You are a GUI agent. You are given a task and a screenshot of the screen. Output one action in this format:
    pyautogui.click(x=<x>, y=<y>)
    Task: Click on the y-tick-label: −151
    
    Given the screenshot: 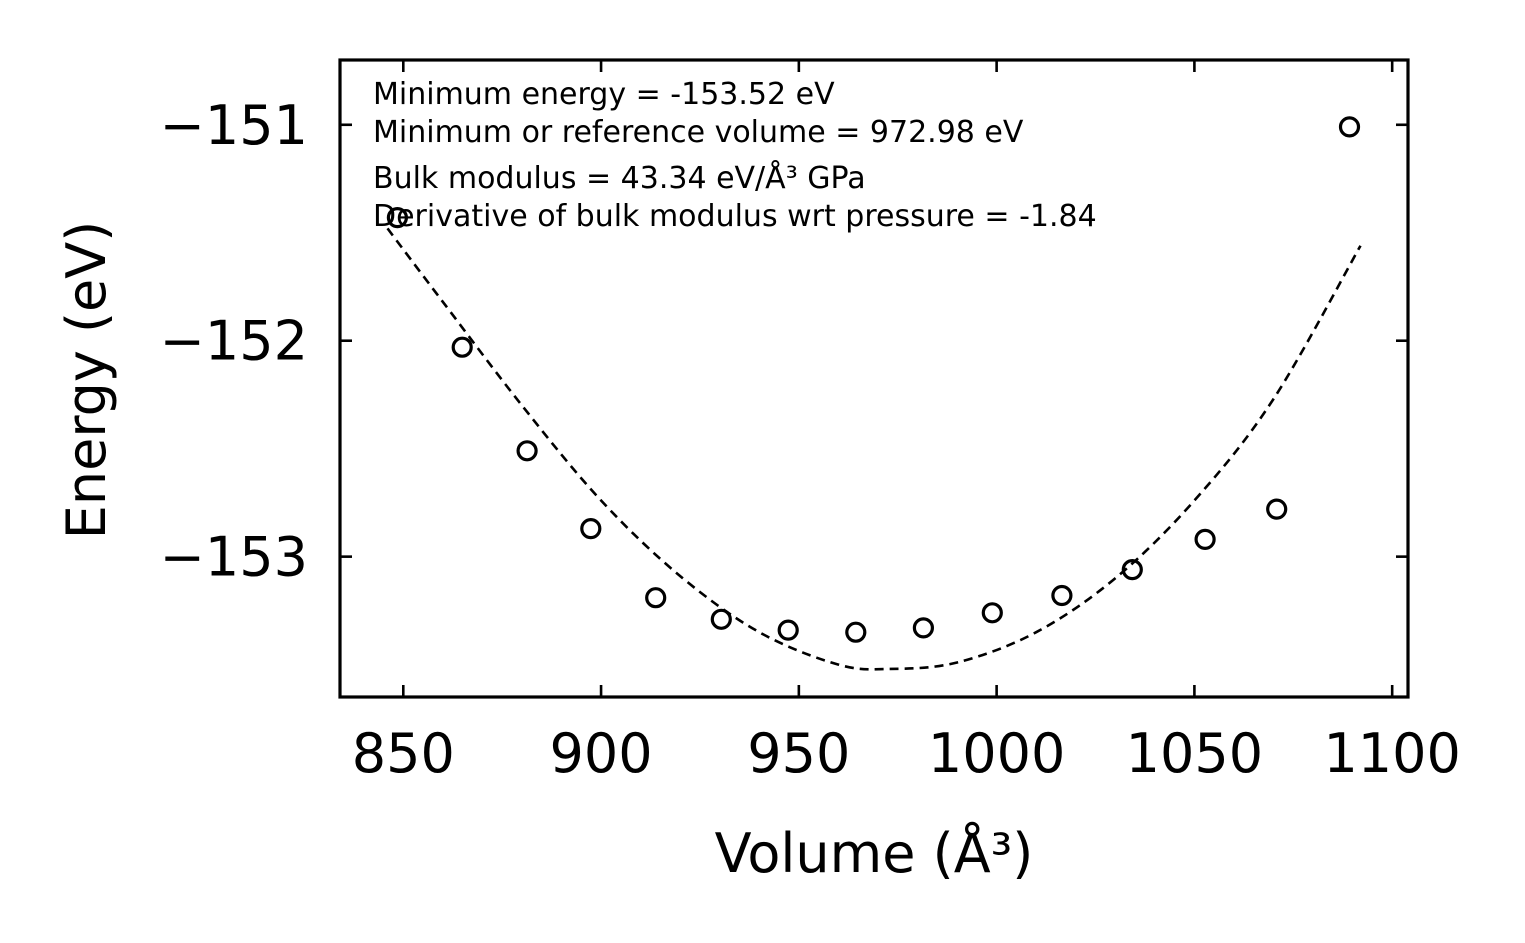 What is the action you would take?
    pyautogui.click(x=234, y=125)
    